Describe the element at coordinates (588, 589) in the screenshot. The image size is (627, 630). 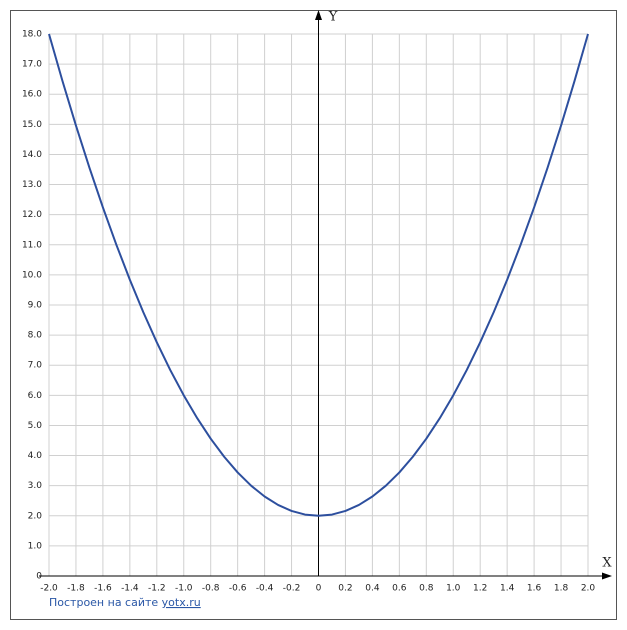
I see `x-tick-label: 2.0` at that location.